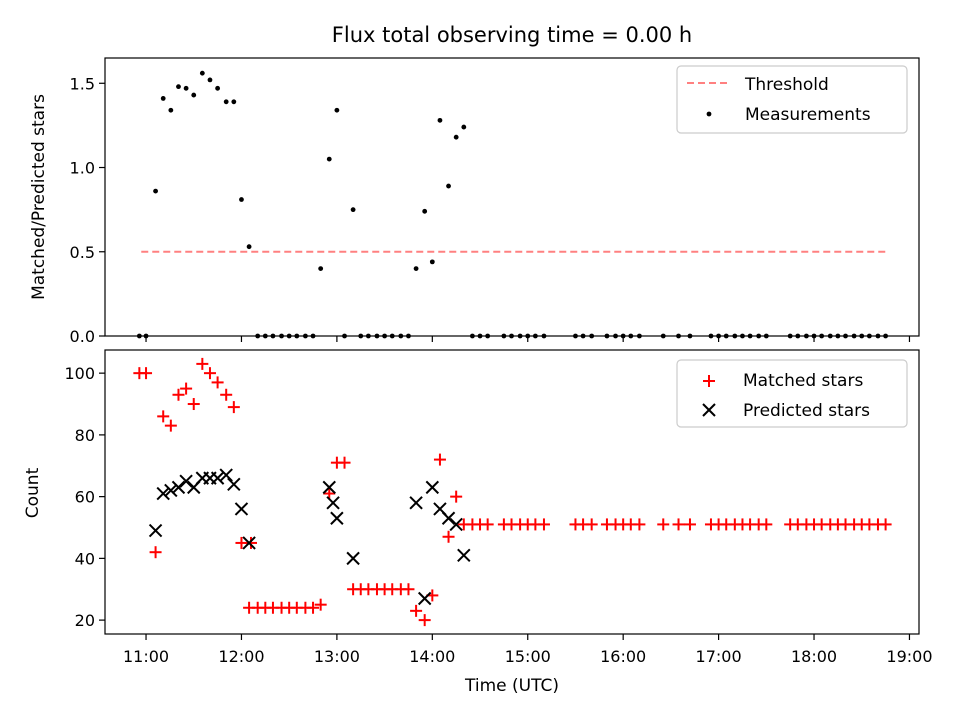 The width and height of the screenshot is (960, 725). What do you see at coordinates (82, 83) in the screenshot?
I see `ratio-y-tick-label: 1.5` at bounding box center [82, 83].